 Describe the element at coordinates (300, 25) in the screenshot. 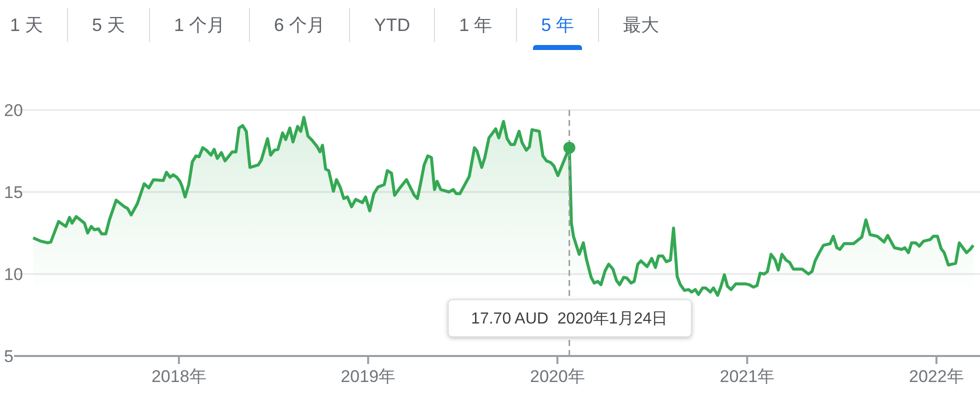

I see `text: 6 个月` at that location.